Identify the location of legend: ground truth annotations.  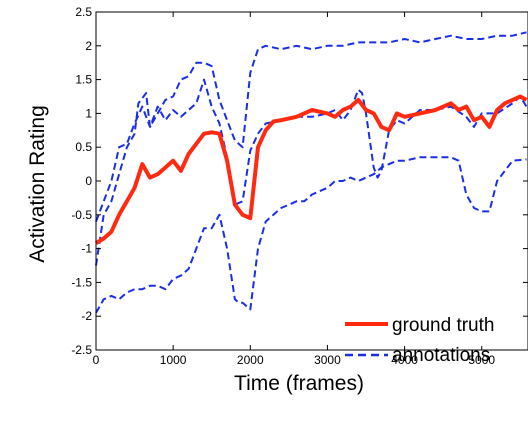
(426, 334).